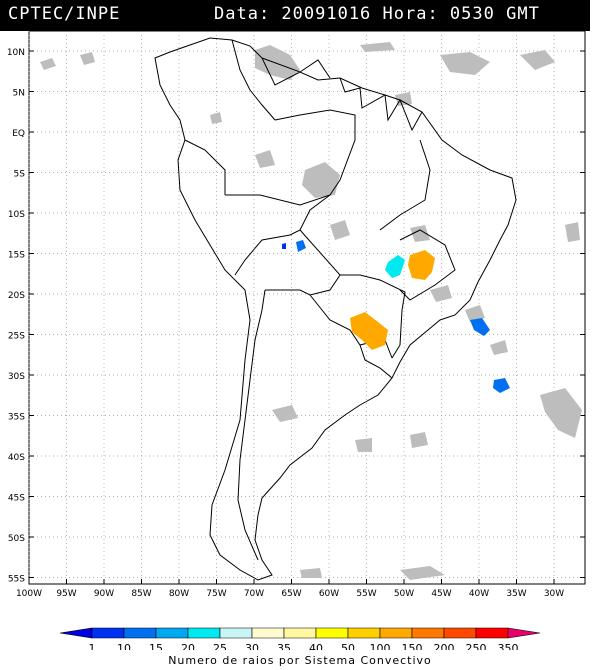  I want to click on lon-label: 30W, so click(554, 594).